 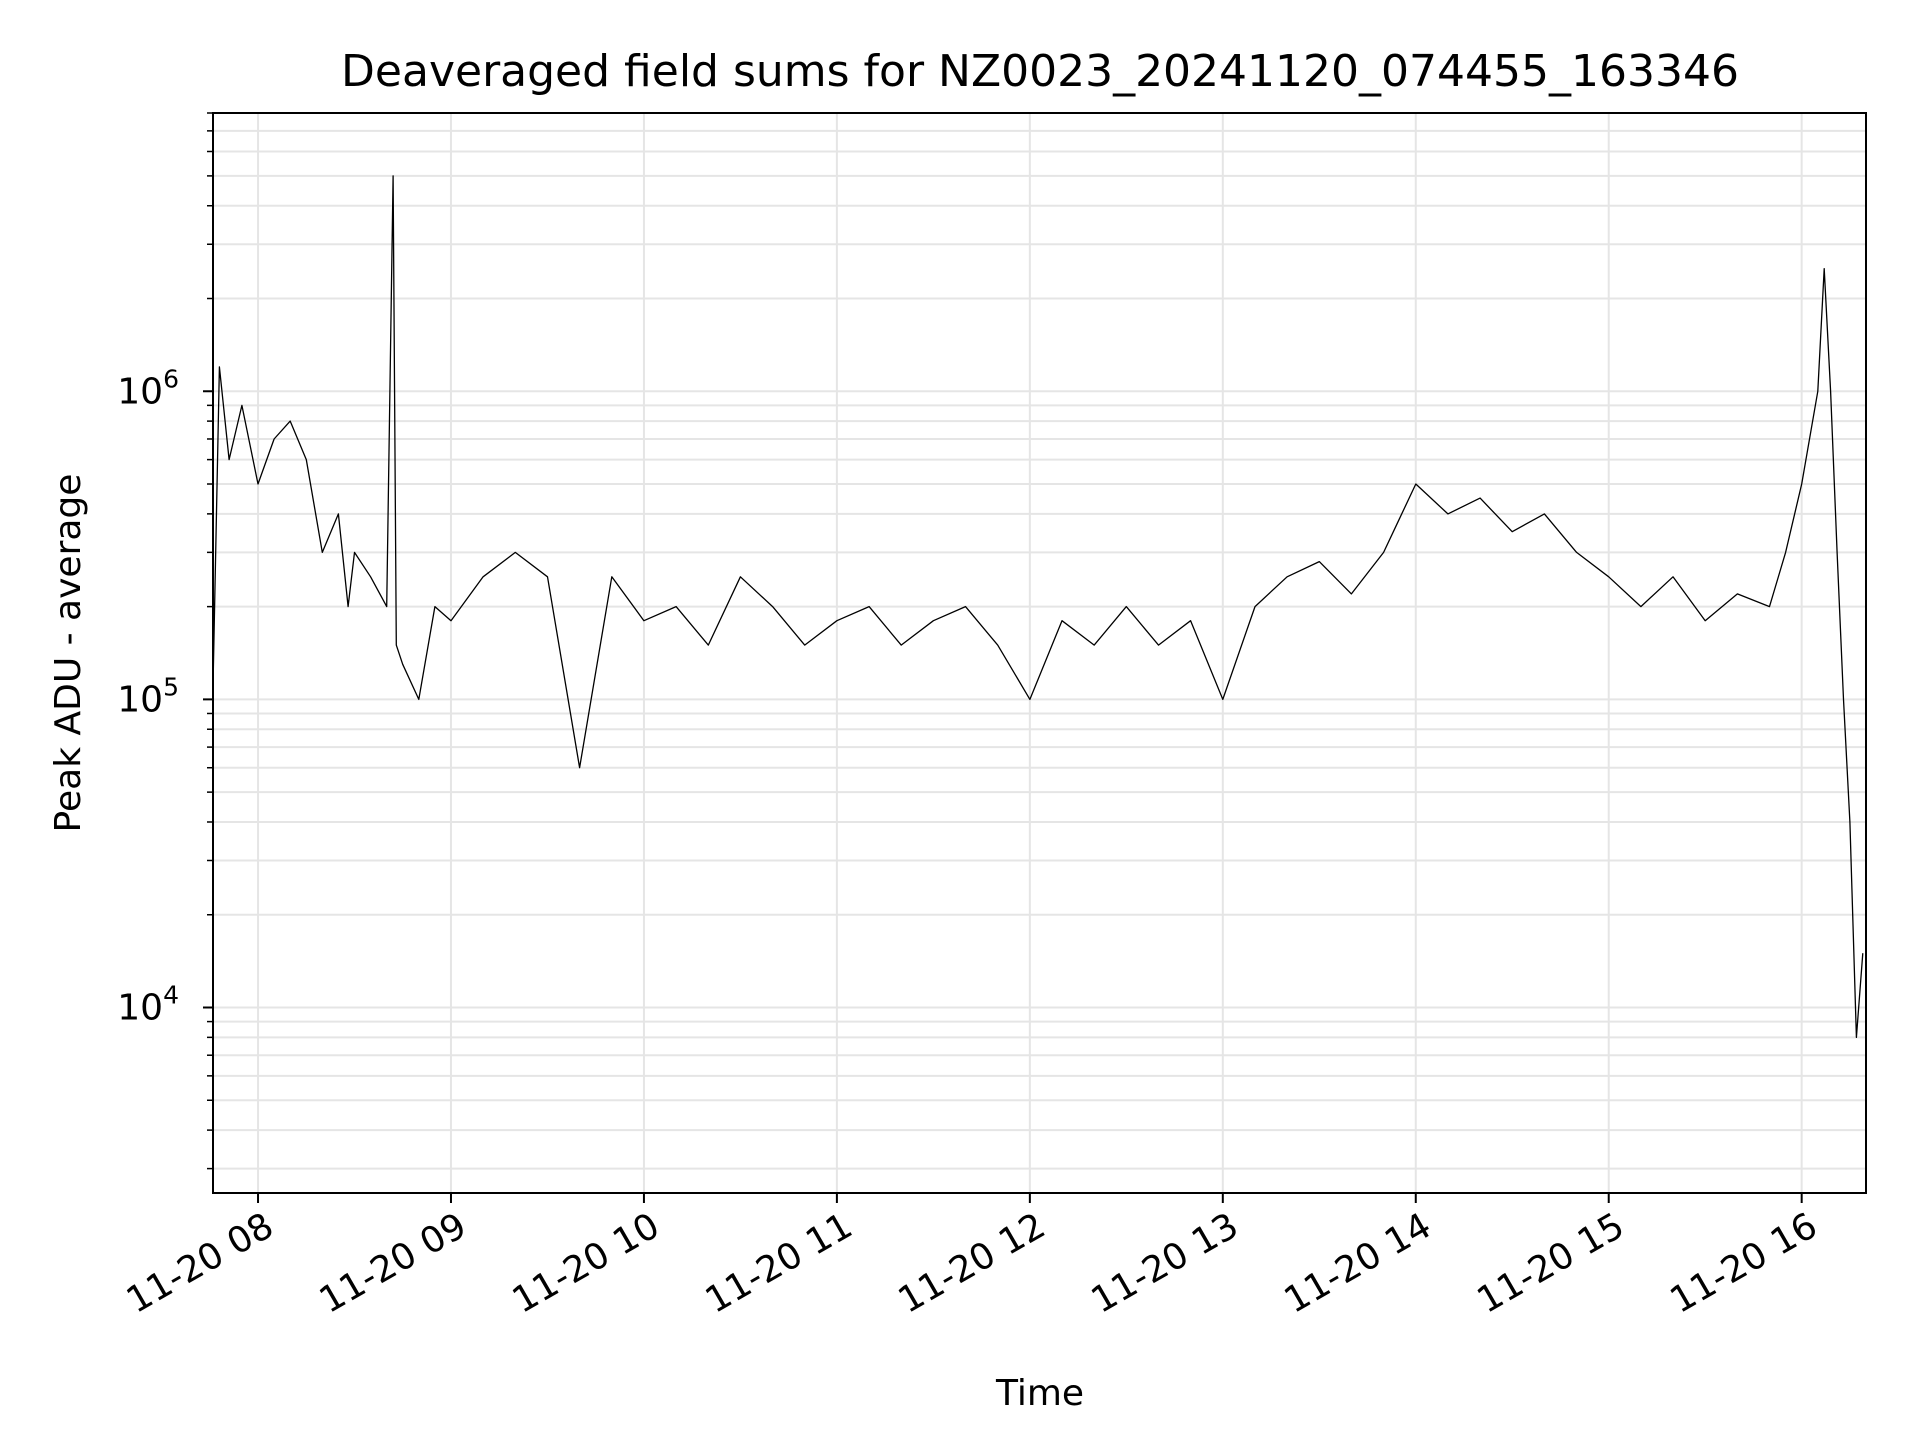 What do you see at coordinates (1358, 1263) in the screenshot?
I see `x-tick-label: 11-20 14` at bounding box center [1358, 1263].